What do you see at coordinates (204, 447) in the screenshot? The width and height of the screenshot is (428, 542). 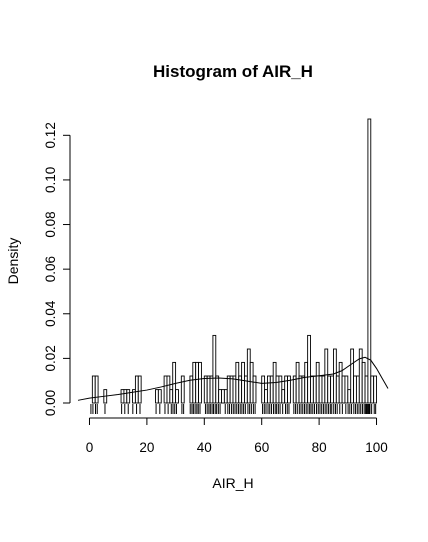 I see `x-tick-label: 40` at bounding box center [204, 447].